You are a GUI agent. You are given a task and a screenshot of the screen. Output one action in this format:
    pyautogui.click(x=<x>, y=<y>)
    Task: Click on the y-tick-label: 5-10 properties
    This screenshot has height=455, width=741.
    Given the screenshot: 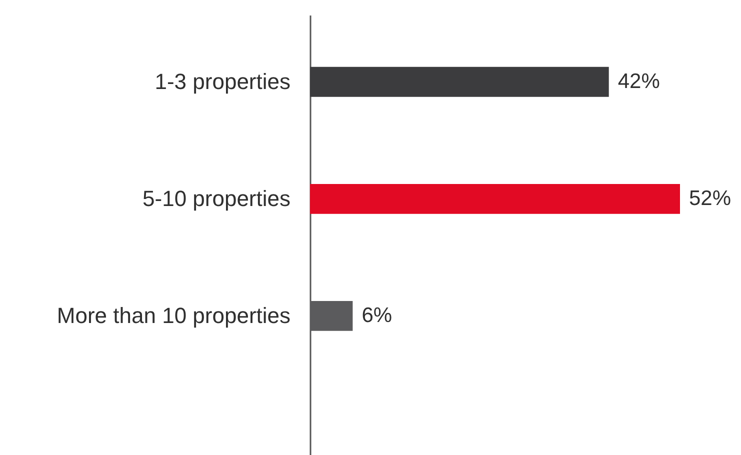 What is the action you would take?
    pyautogui.click(x=216, y=198)
    